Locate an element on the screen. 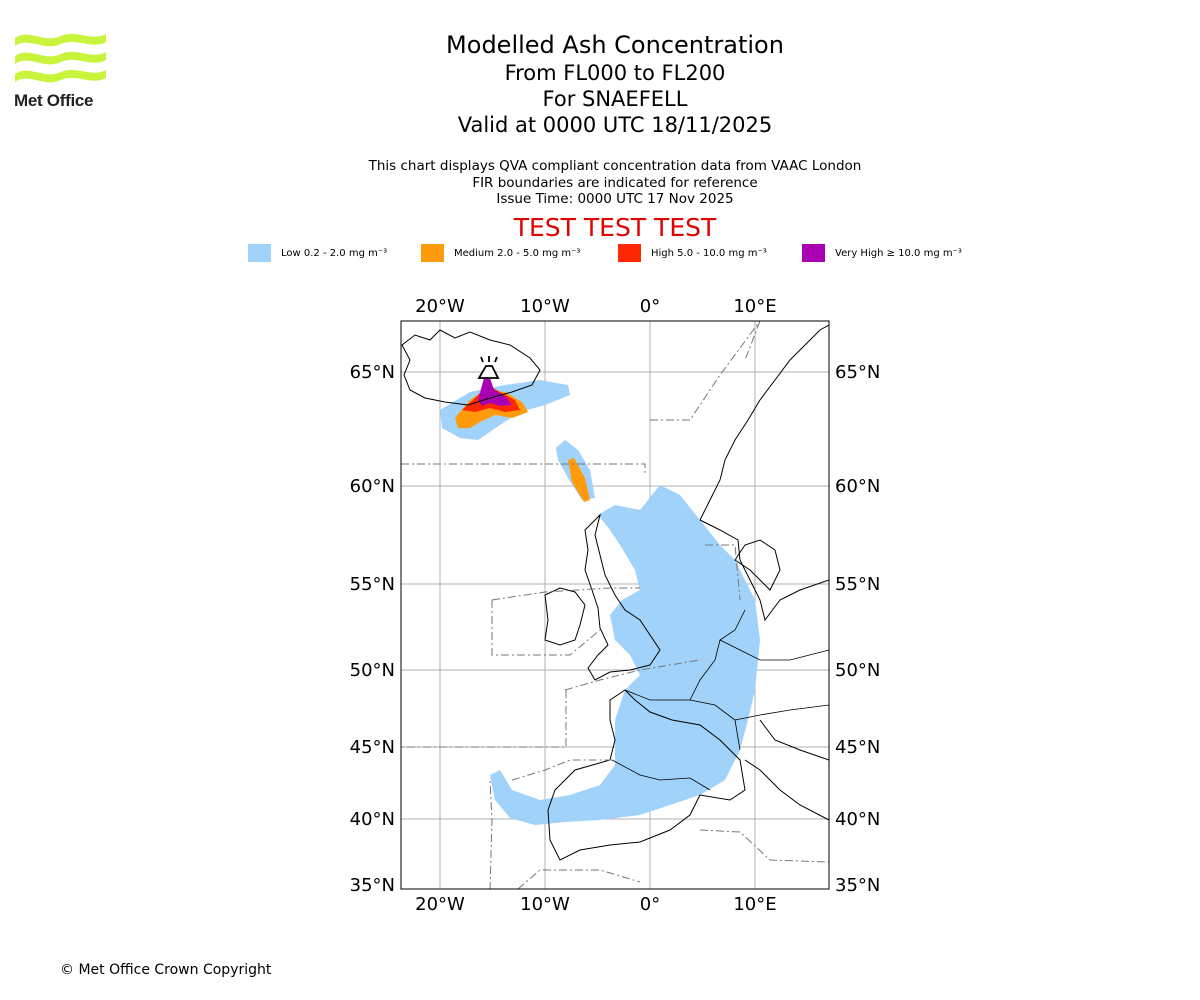  legend-item-low: Low 0.2 - 2.0 mg m⁻³ is located at coordinates (317, 253).